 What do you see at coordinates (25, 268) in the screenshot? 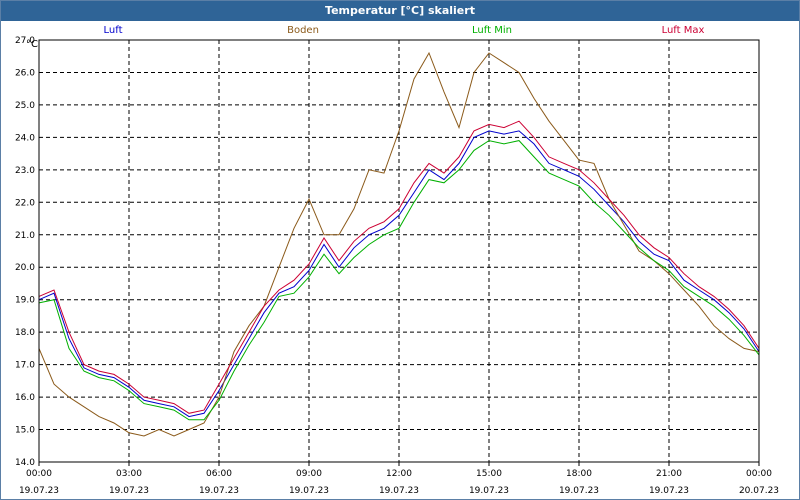
I see `y-tick-label: 20.0` at bounding box center [25, 268].